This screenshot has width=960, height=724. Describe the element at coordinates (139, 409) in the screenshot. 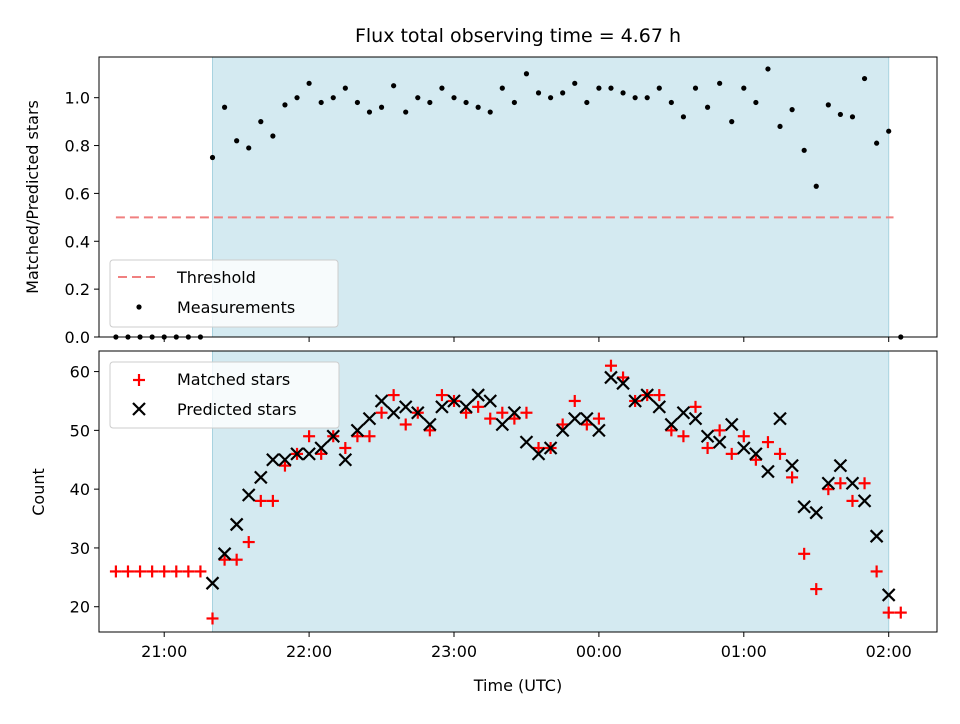

I see `predicted-legend-swatch` at that location.